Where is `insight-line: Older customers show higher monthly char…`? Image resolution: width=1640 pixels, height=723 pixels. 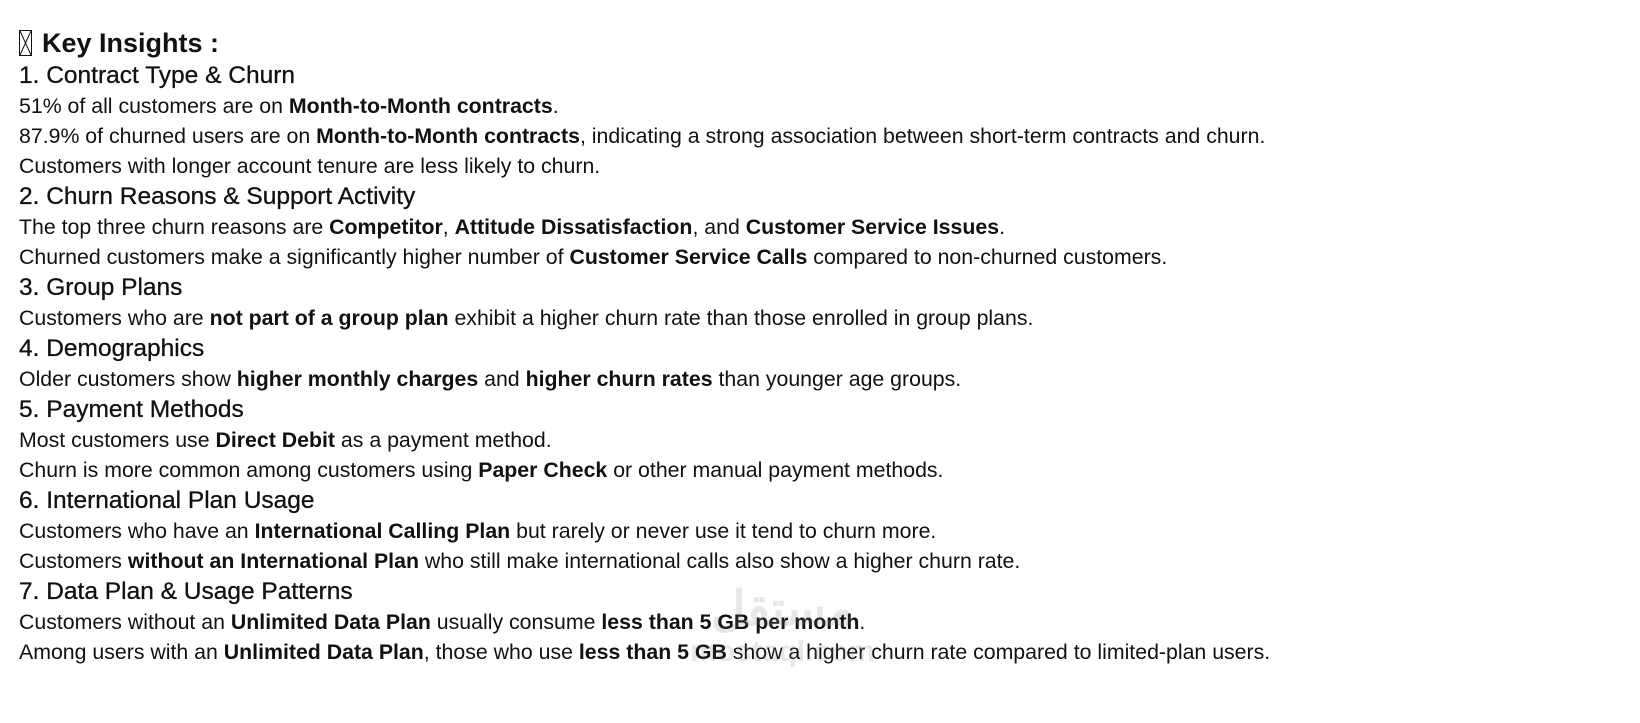 insight-line: Older customers show higher monthly char… is located at coordinates (644, 379).